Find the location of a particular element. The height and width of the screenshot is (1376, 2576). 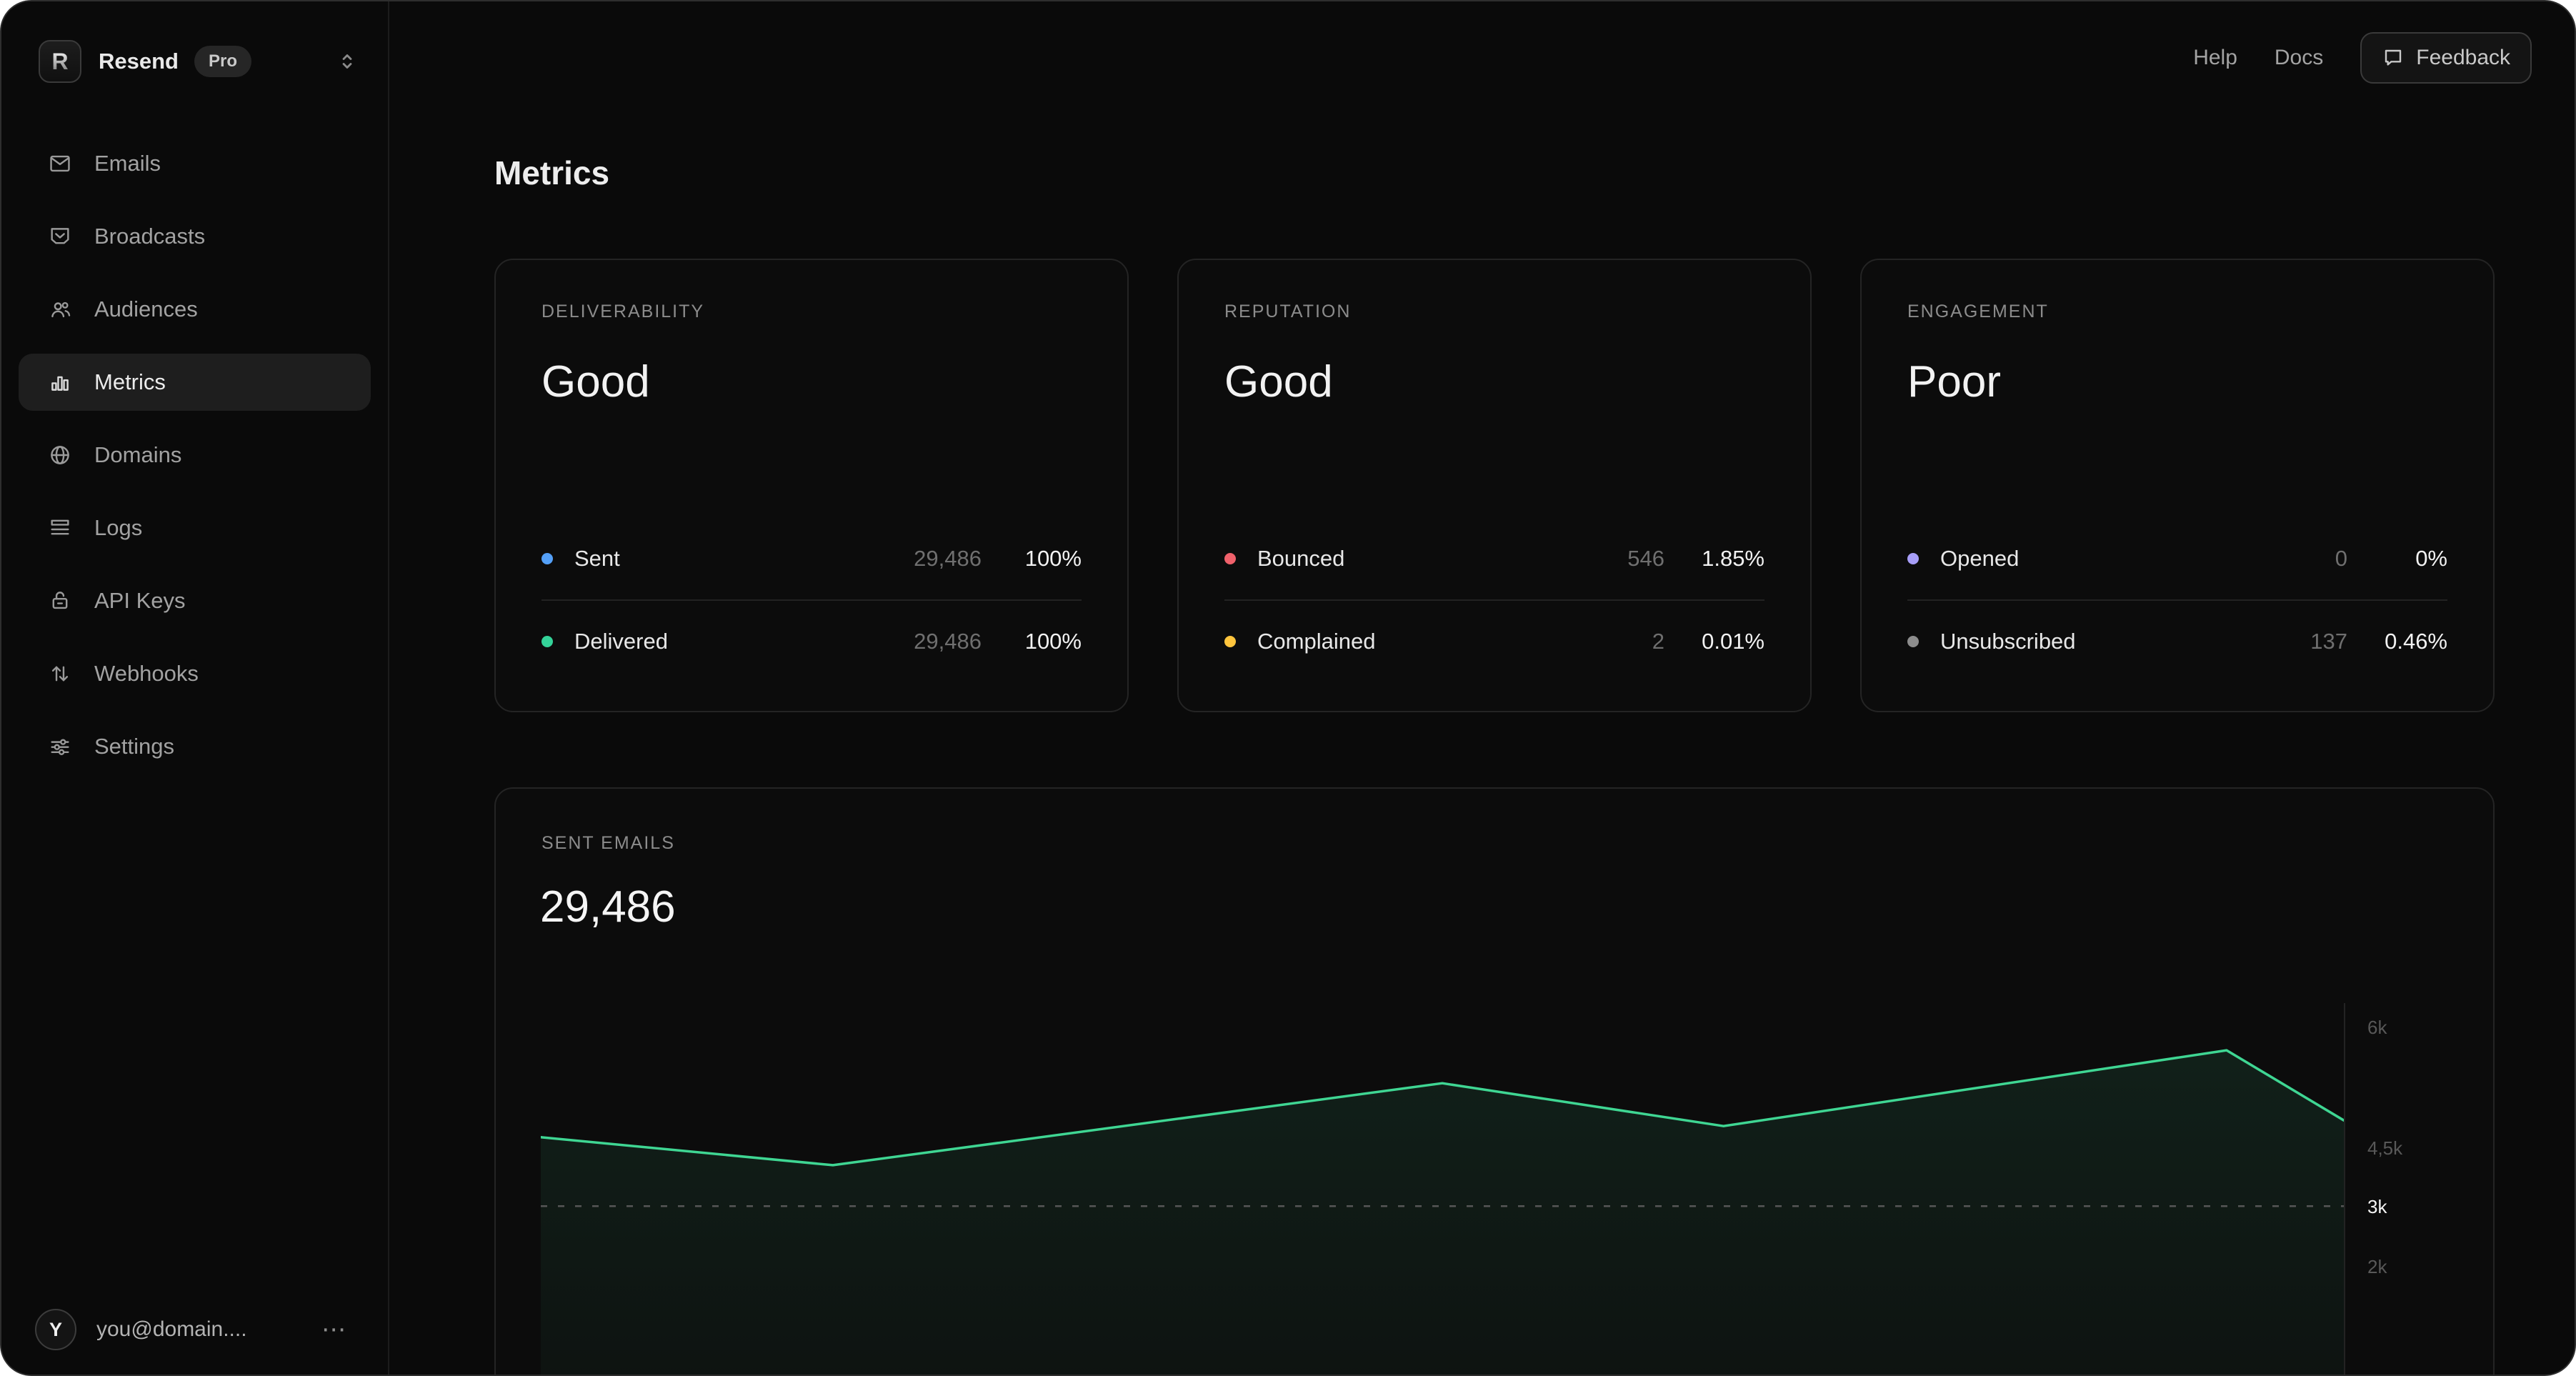

sidebar-item-logs: Logs is located at coordinates (195, 528).